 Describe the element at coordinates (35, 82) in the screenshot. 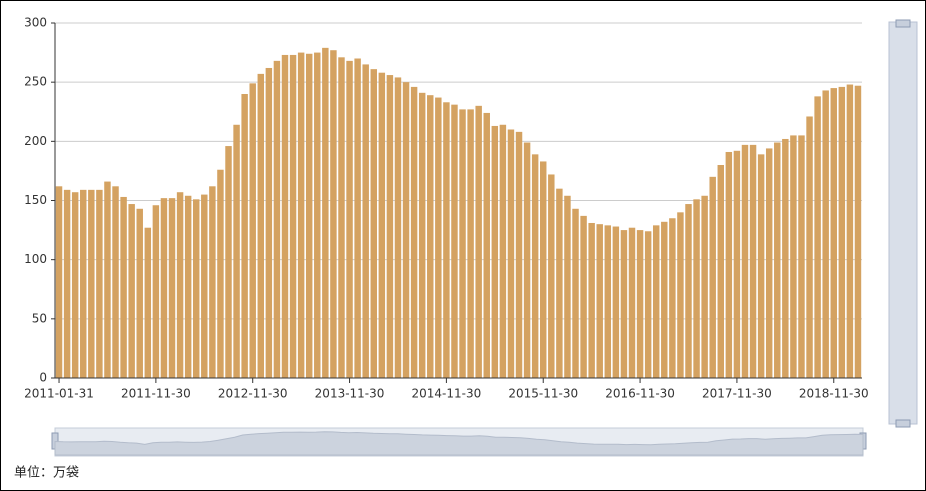

I see `y-tick-label: 250` at that location.